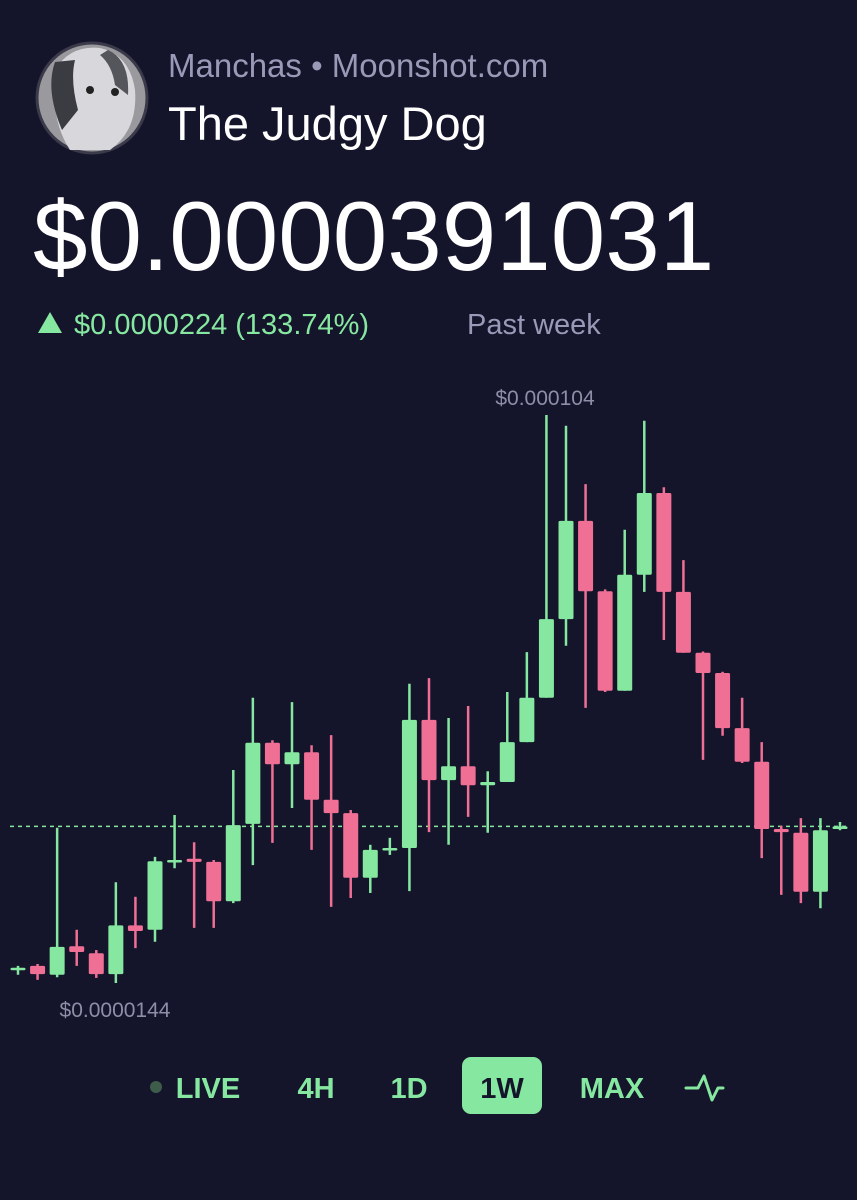  What do you see at coordinates (408, 1089) in the screenshot?
I see `tab: 1D` at bounding box center [408, 1089].